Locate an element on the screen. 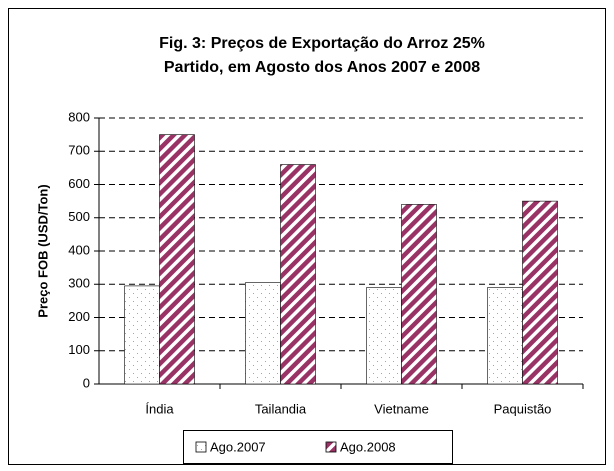 The height and width of the screenshot is (471, 614). x-tick-label: Paquistão is located at coordinates (523, 408).